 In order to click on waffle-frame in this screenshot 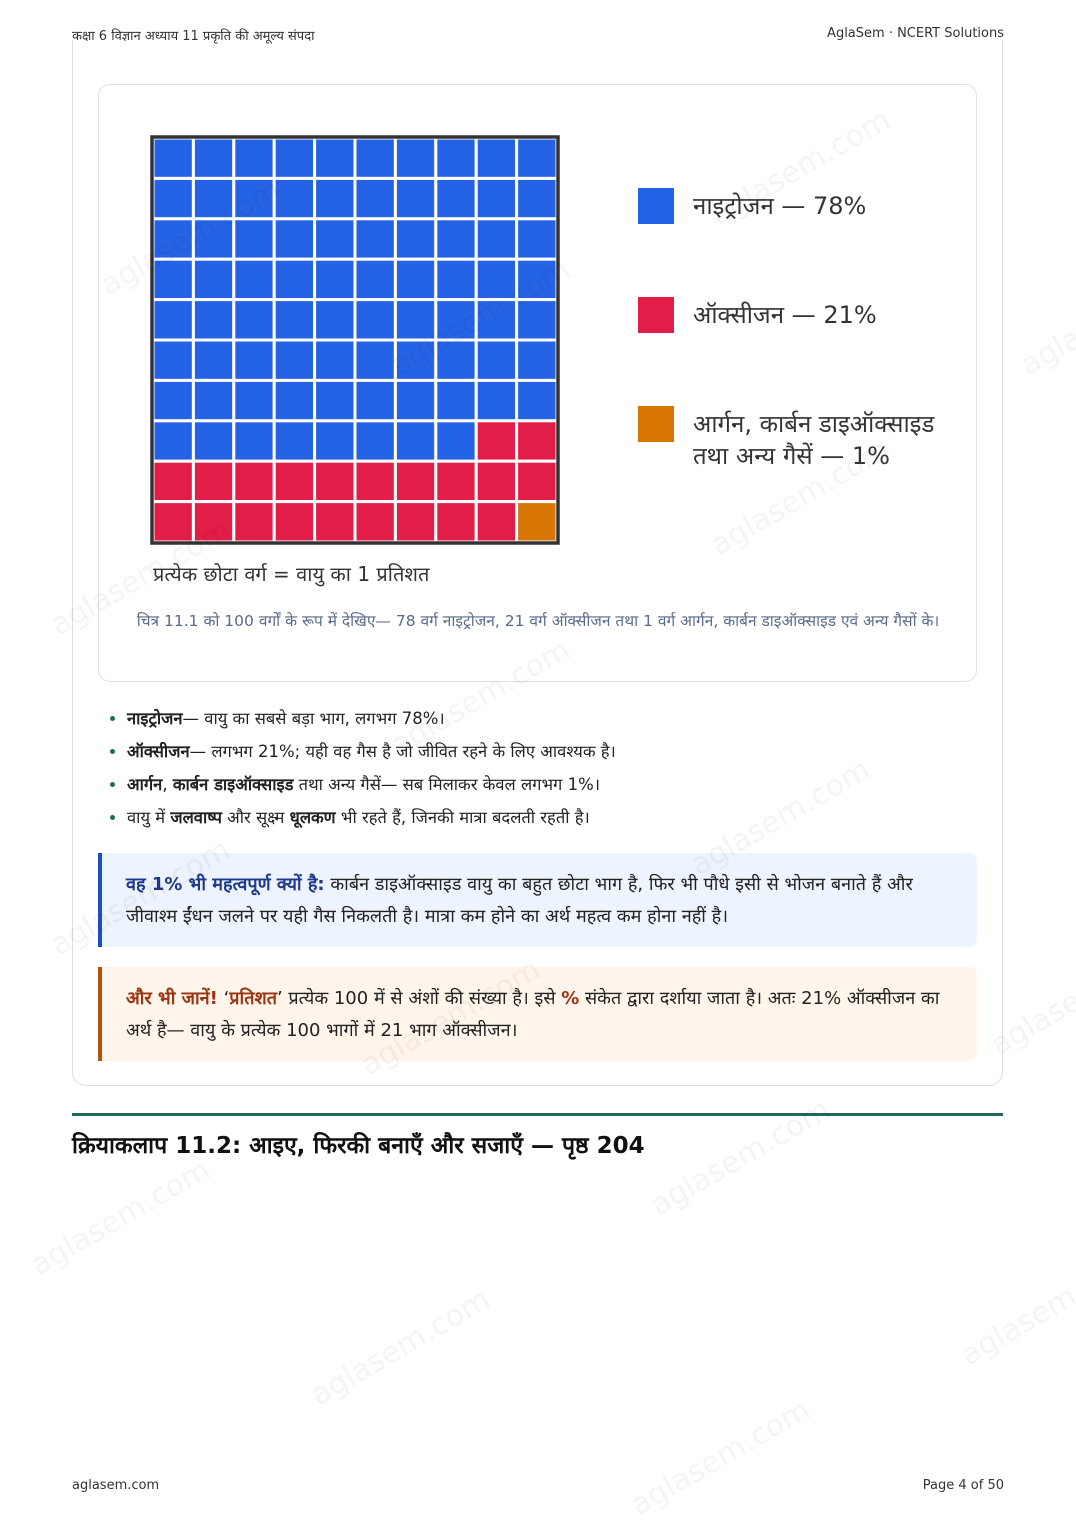, I will do `click(355, 340)`.